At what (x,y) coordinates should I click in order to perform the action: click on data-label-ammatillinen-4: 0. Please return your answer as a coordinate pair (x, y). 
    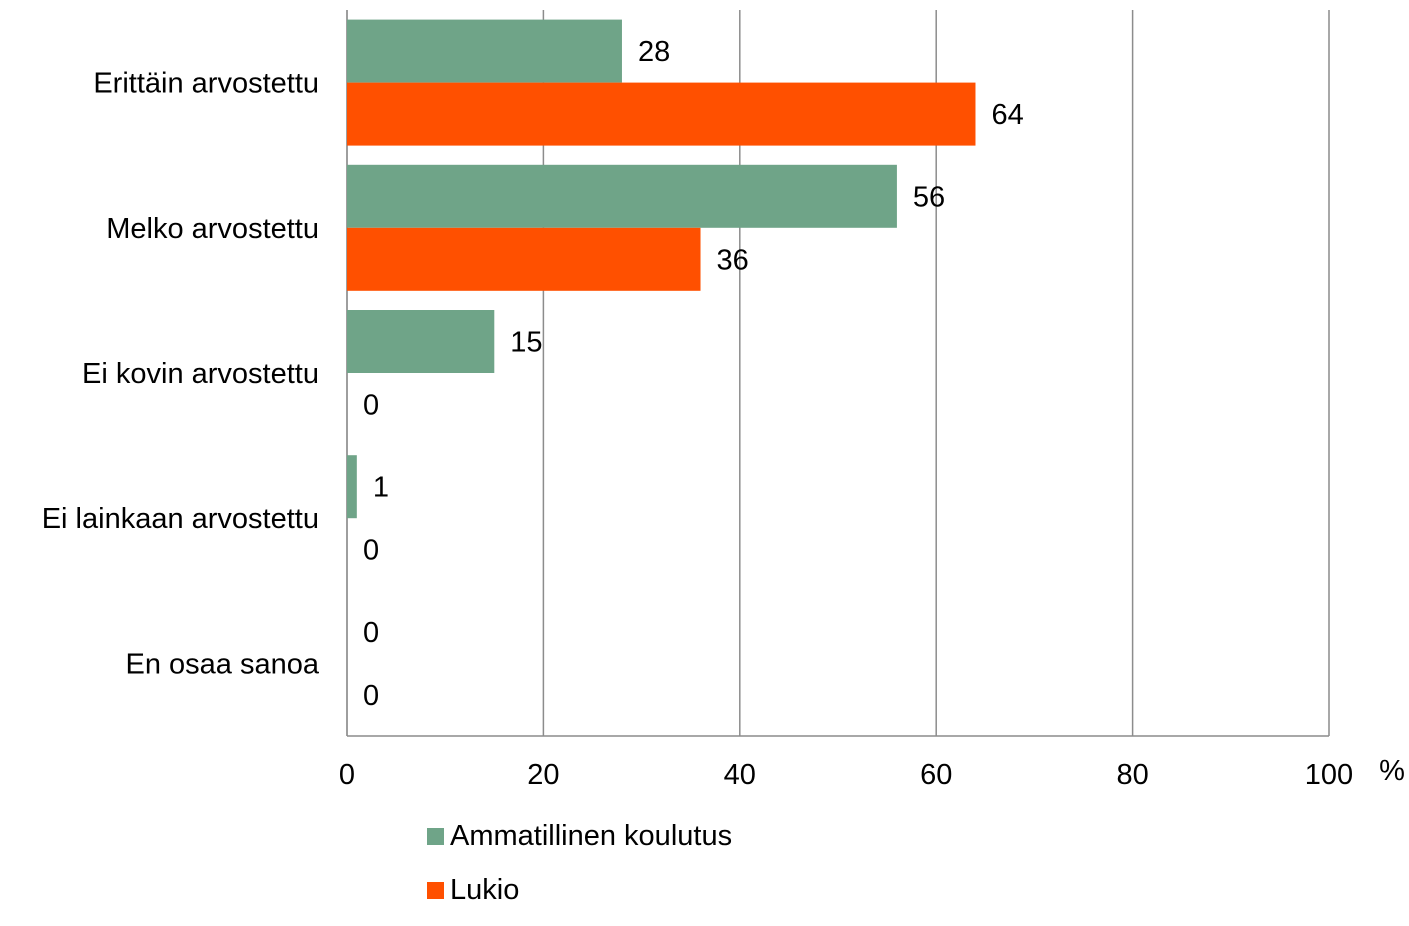
    Looking at the image, I should click on (371, 633).